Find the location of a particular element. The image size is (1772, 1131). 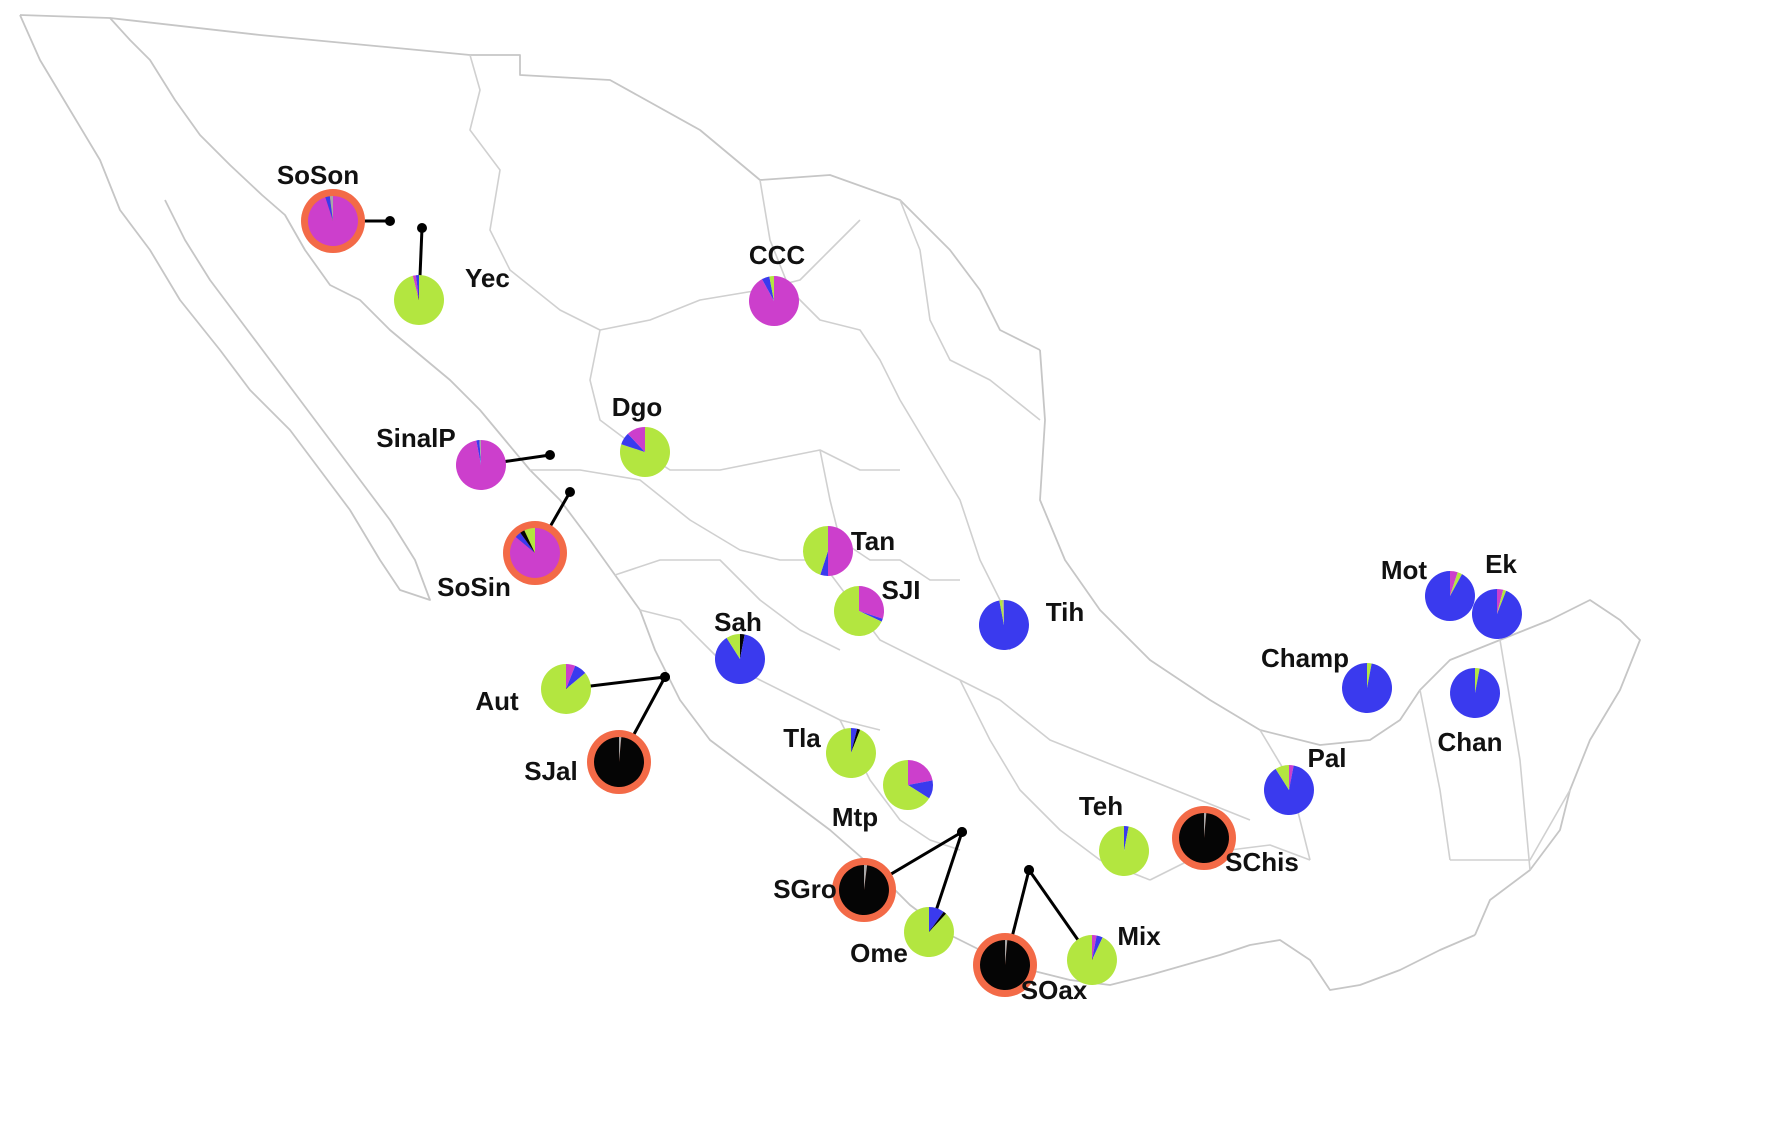

pie-sinalp is located at coordinates (480, 465).